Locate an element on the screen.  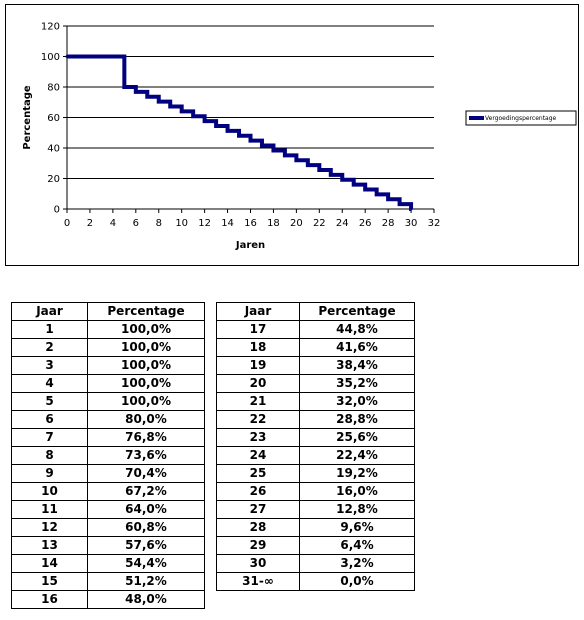
cell-percentage: 38,4% is located at coordinates (357, 365).